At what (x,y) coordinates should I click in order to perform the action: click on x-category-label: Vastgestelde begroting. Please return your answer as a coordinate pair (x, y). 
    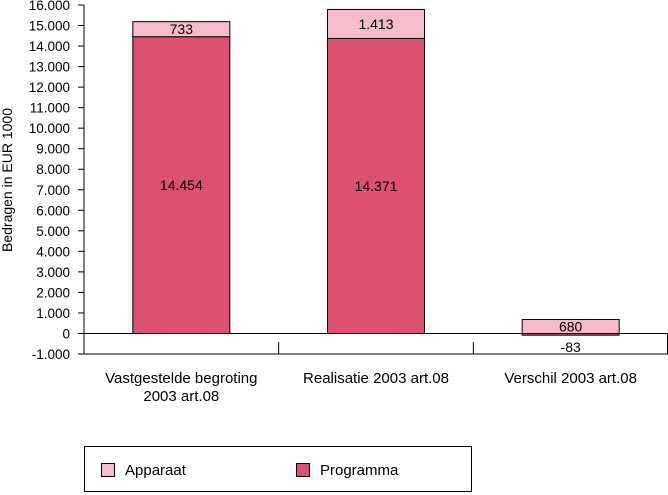
    Looking at the image, I should click on (181, 378).